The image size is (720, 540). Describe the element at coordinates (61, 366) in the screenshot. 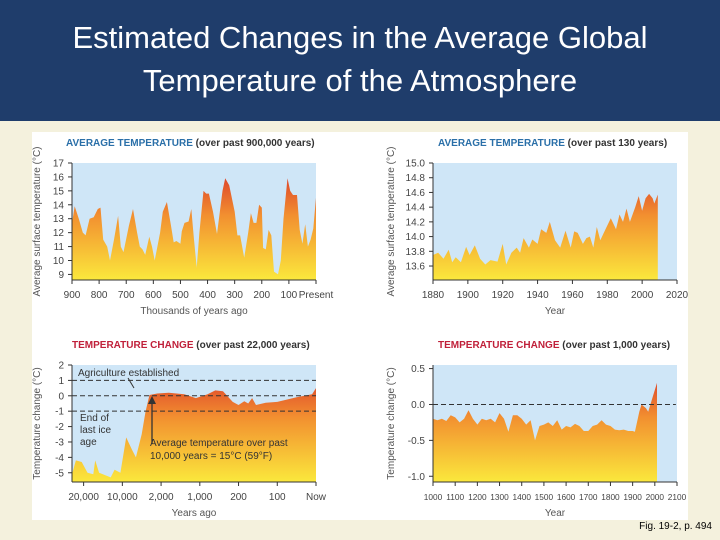

I see `y-tick-label: 2` at that location.